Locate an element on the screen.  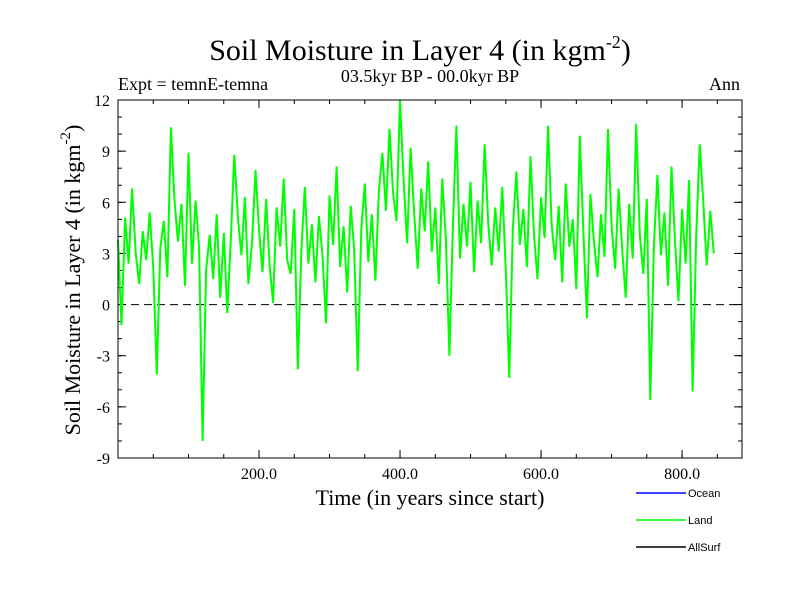
y-axis-label: Soil Moisture in Layer 4 (in kgm-2) is located at coordinates (71, 280).